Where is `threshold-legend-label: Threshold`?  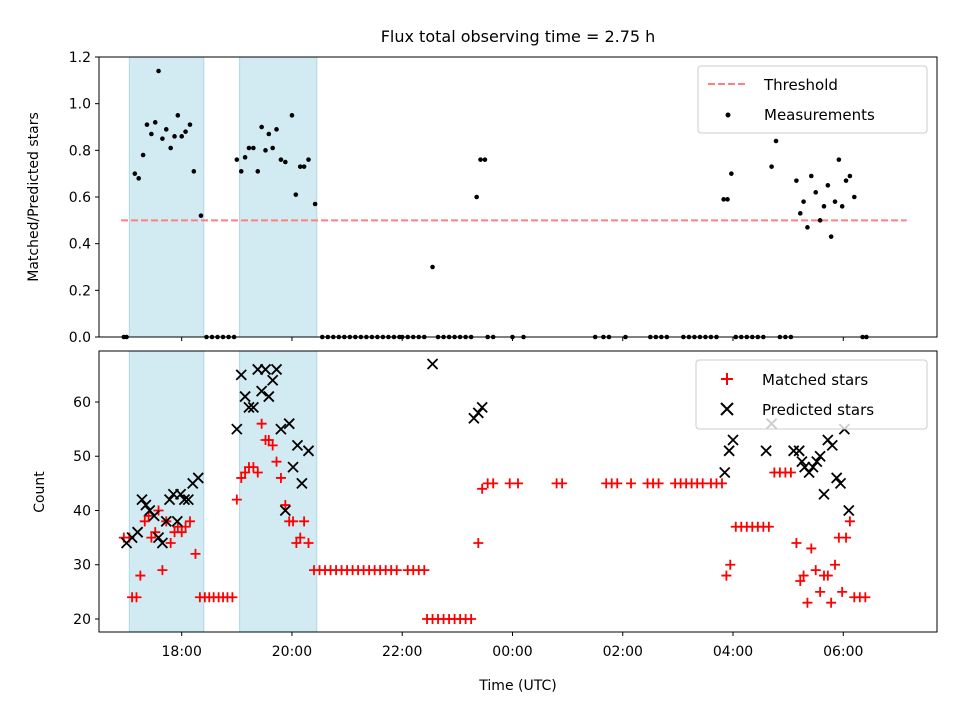
threshold-legend-label: Threshold is located at coordinates (800, 85).